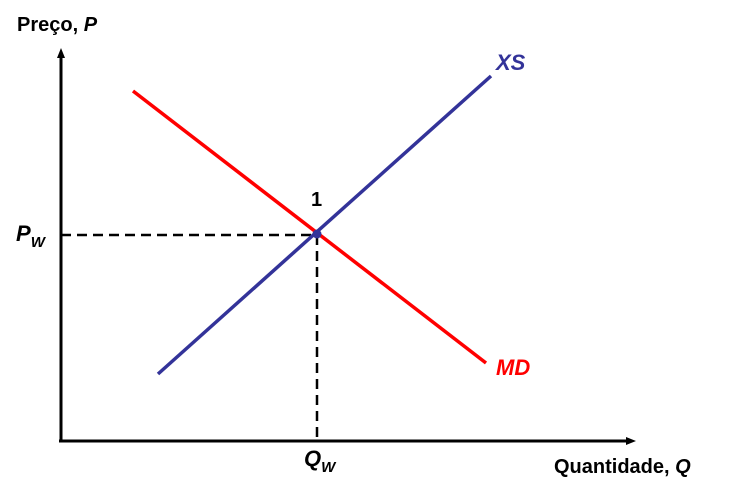 This screenshot has width=730, height=492. I want to click on demand-curve-label: MD, so click(513, 367).